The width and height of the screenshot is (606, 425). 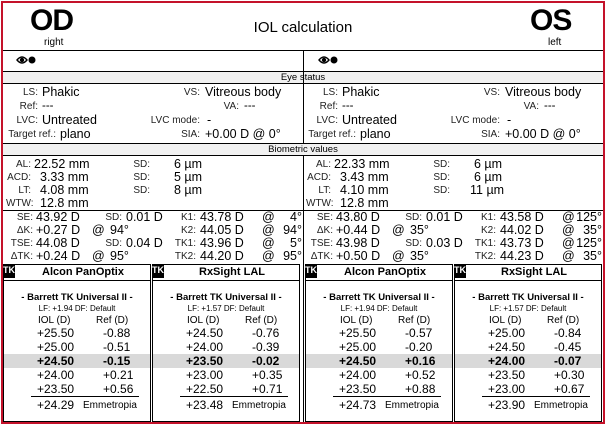 What do you see at coordinates (507, 333) in the screenshot?
I see `os-lens-2-iol-power: +25.00` at bounding box center [507, 333].